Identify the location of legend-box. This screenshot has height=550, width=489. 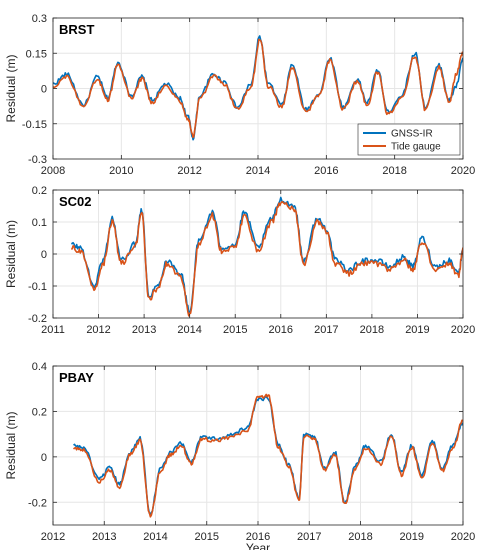
(409, 139).